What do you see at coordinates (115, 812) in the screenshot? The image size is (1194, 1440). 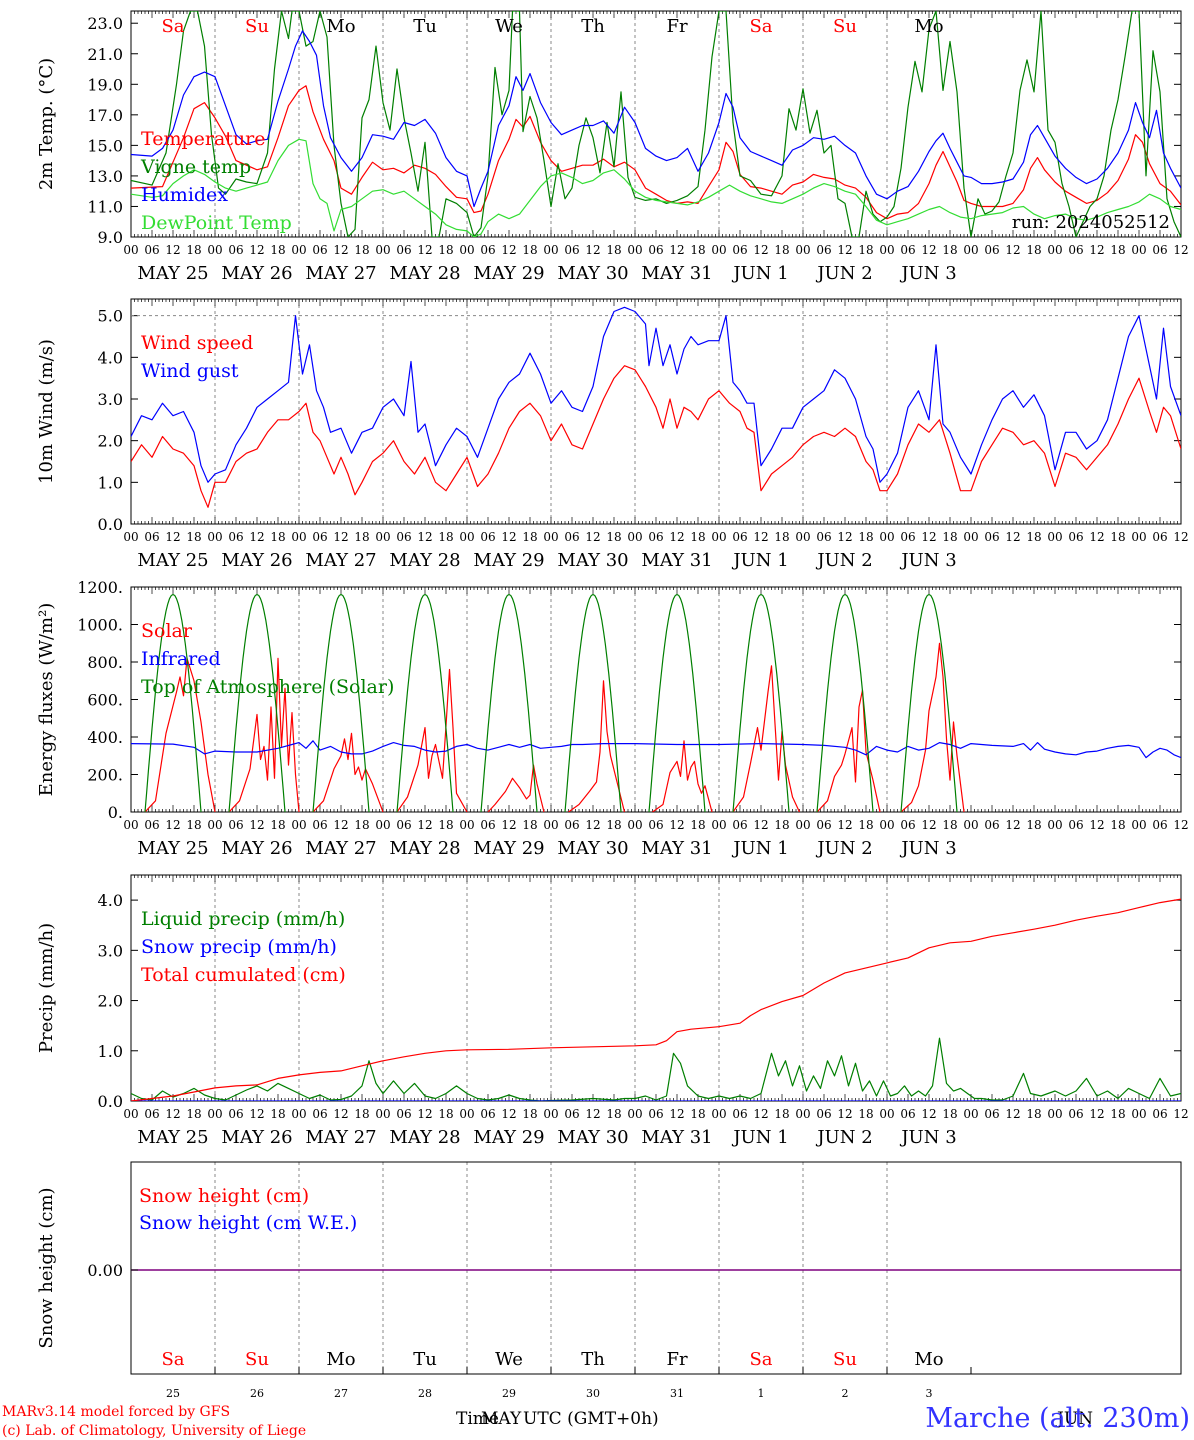 I see `y-tick-label: 0.` at bounding box center [115, 812].